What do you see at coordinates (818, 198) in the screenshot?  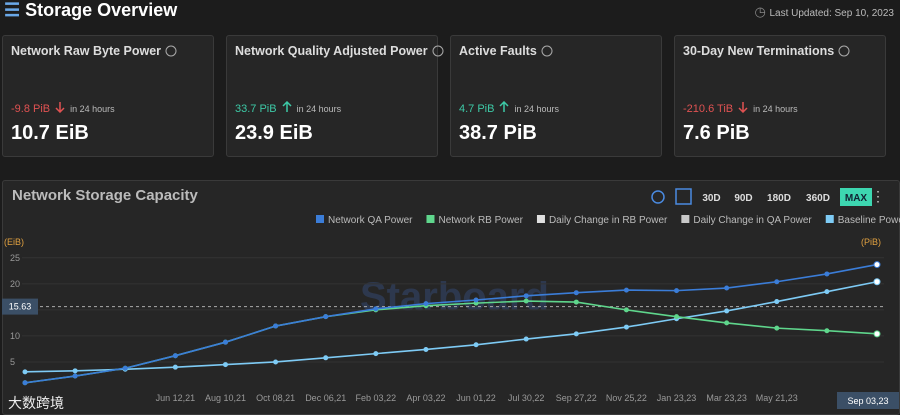 I see `range-button: 360D` at bounding box center [818, 198].